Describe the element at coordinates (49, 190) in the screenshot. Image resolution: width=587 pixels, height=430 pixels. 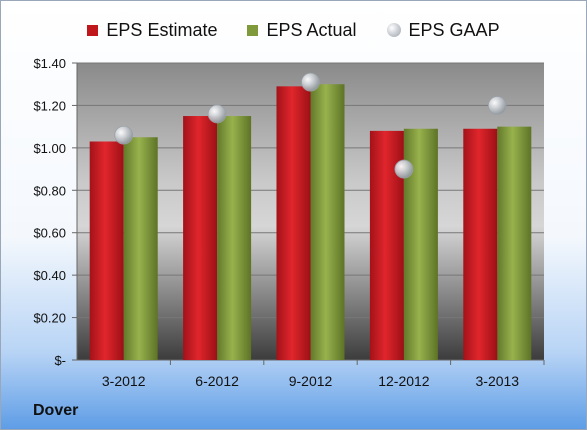
I see `y-tick-label: $0.80` at that location.